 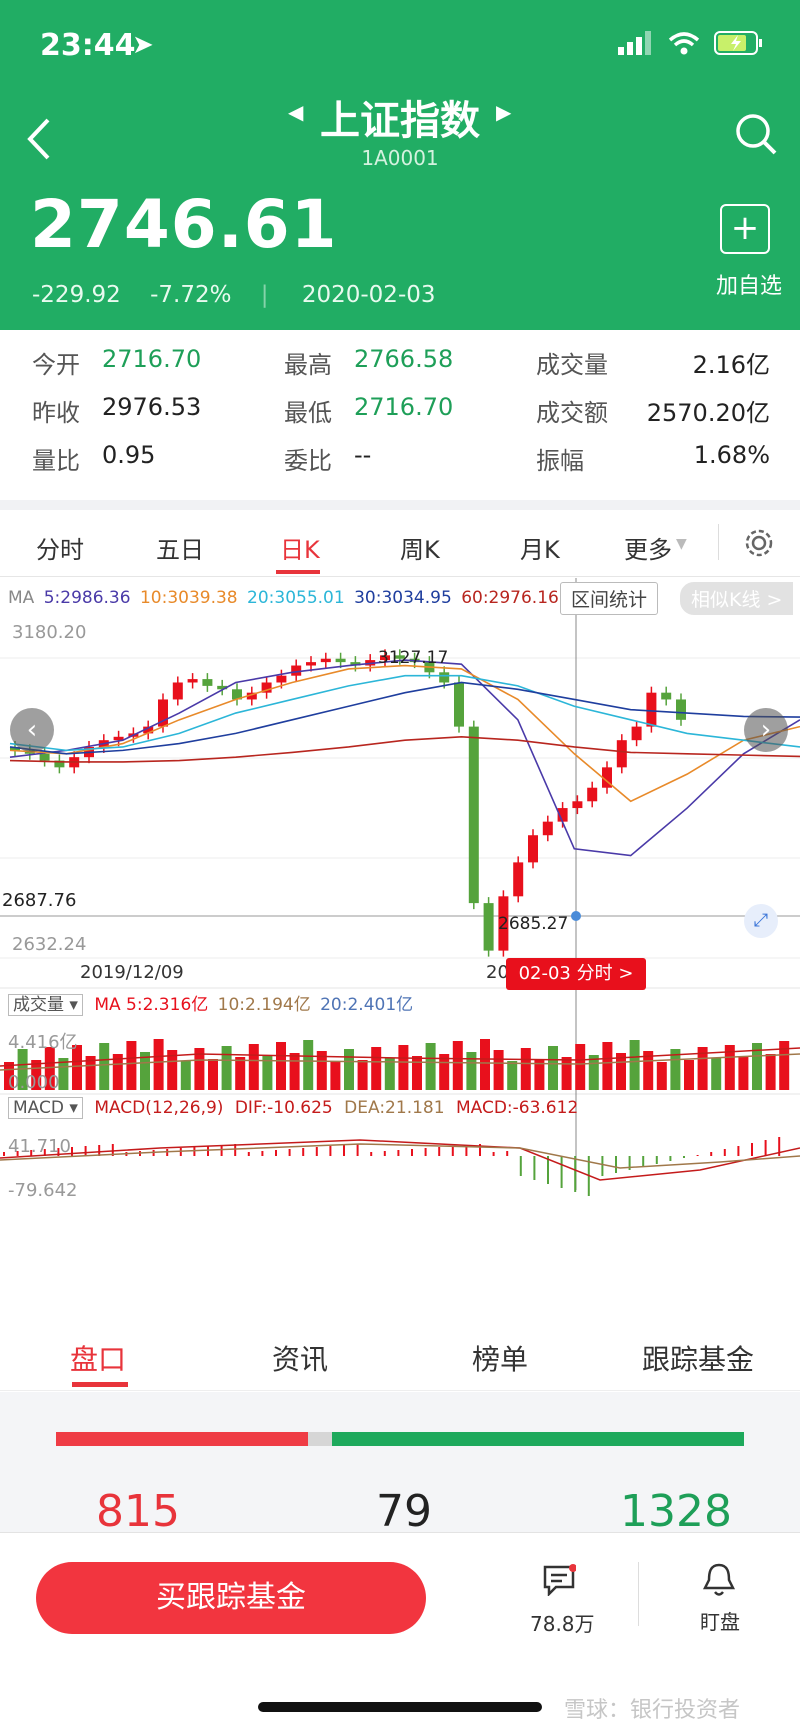 What do you see at coordinates (559, 1580) in the screenshot?
I see `comment-icon` at bounding box center [559, 1580].